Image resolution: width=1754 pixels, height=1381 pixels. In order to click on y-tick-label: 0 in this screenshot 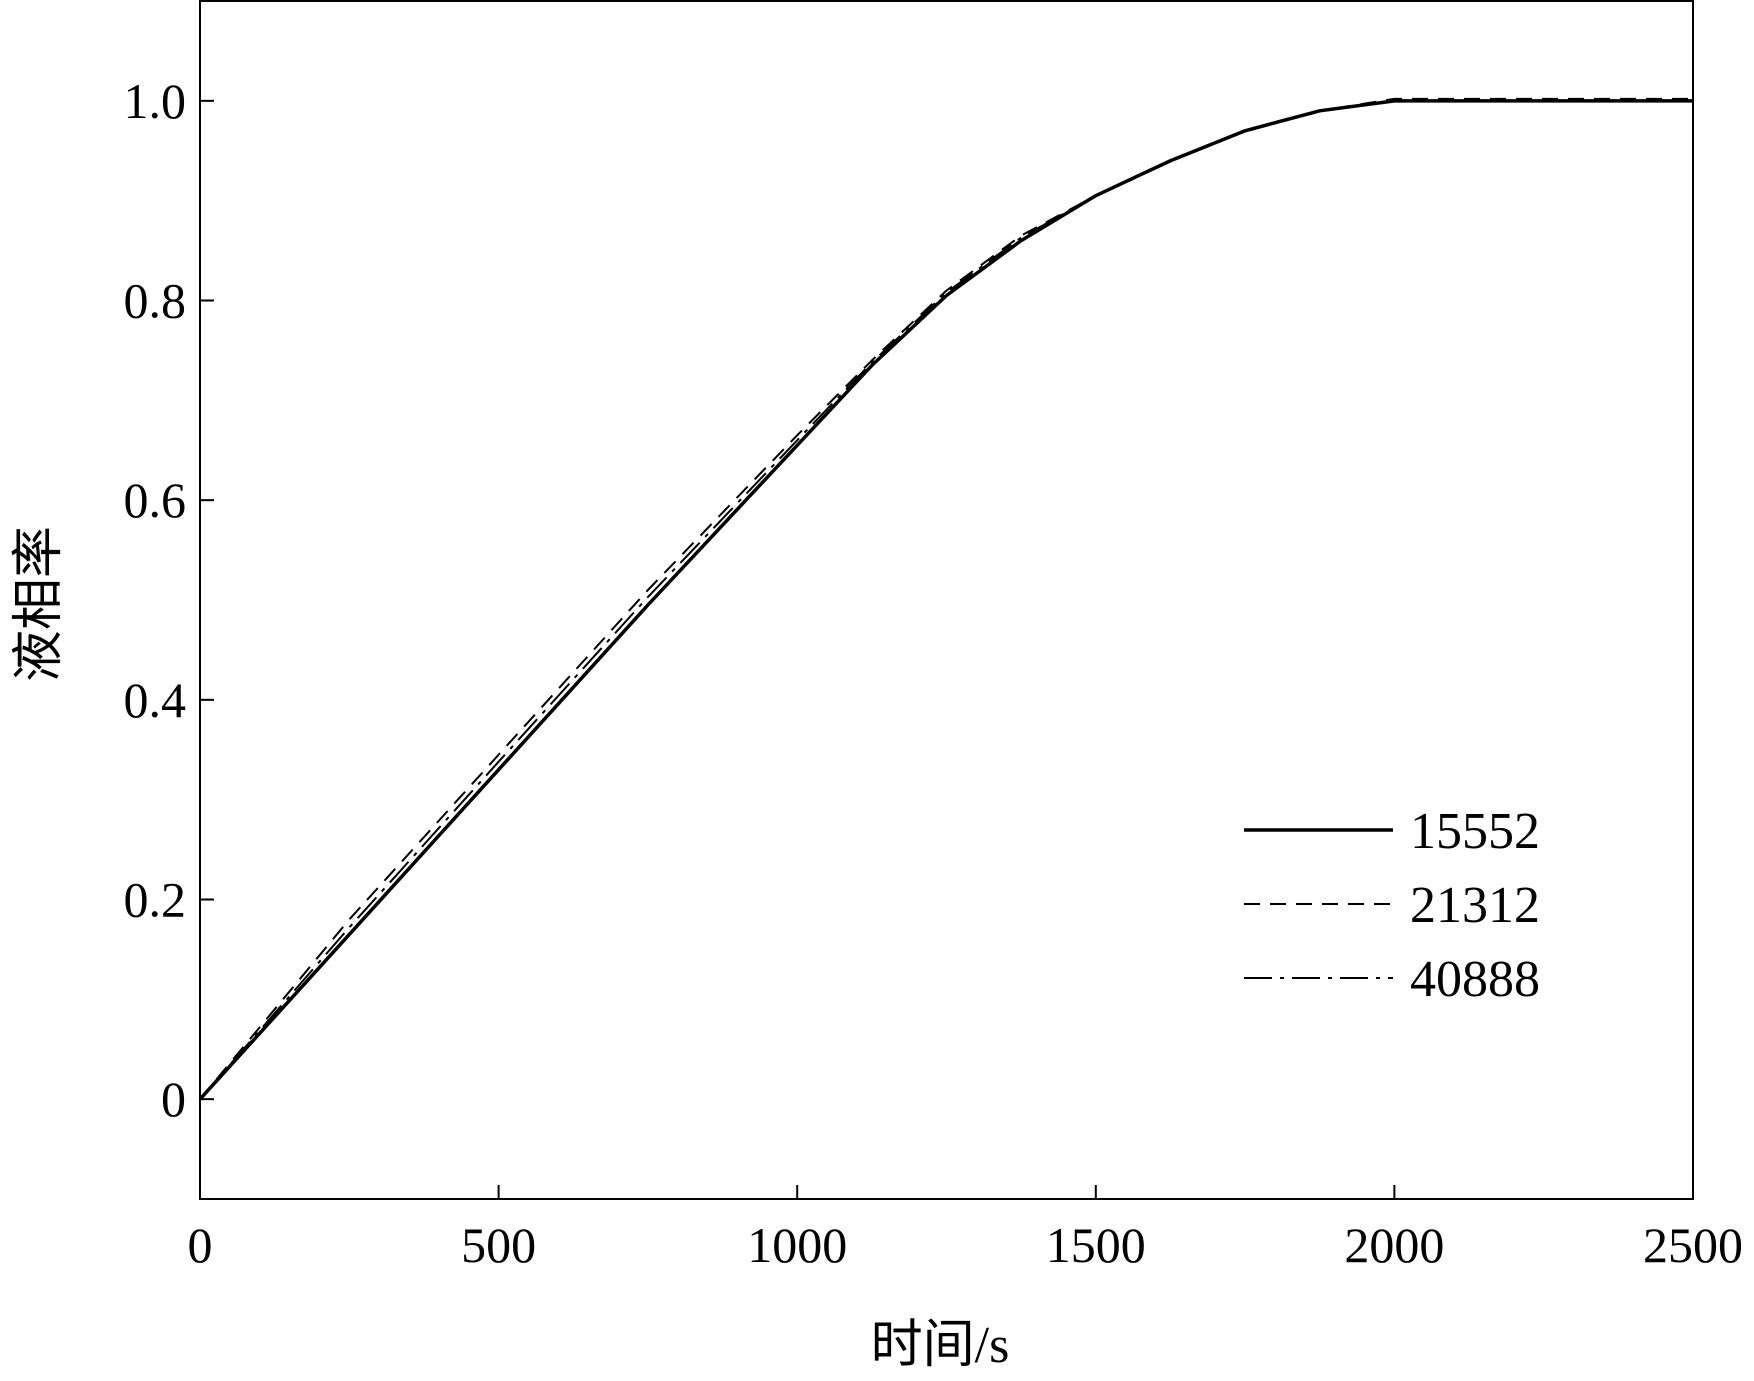, I will do `click(173, 1099)`.